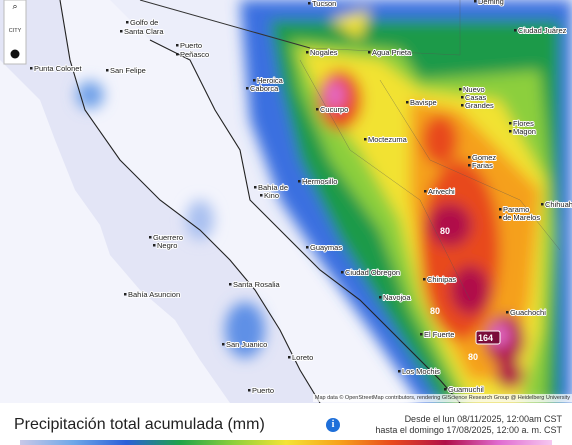 The height and width of the screenshot is (445, 572). I want to click on city-label: Kino, so click(271, 195).